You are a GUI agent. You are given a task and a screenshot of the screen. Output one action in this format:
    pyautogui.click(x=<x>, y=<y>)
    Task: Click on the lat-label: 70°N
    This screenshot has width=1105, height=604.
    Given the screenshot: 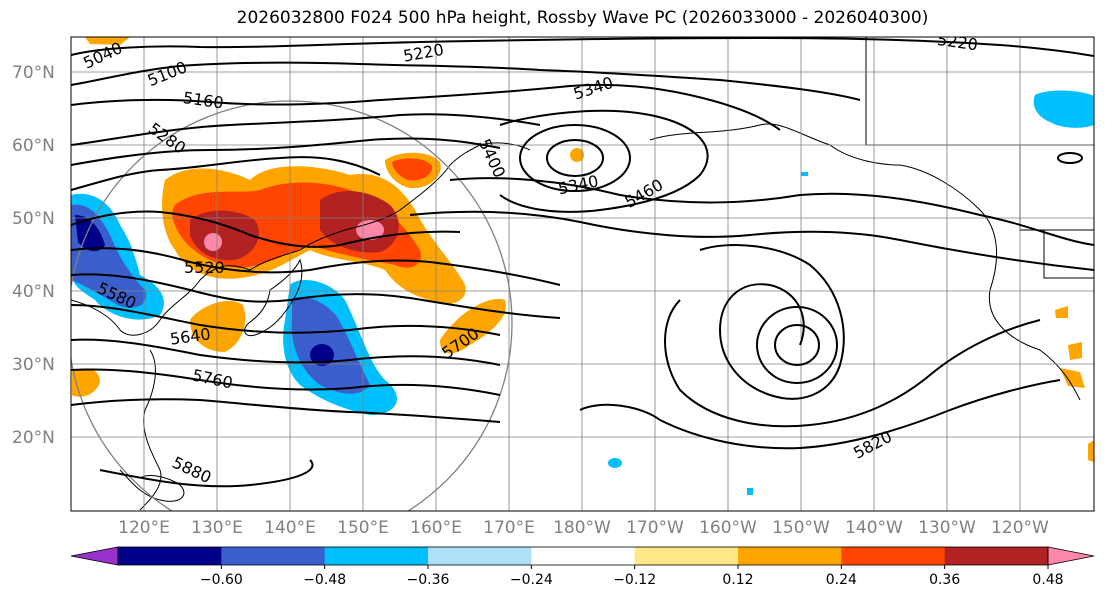 What is the action you would take?
    pyautogui.click(x=33, y=73)
    